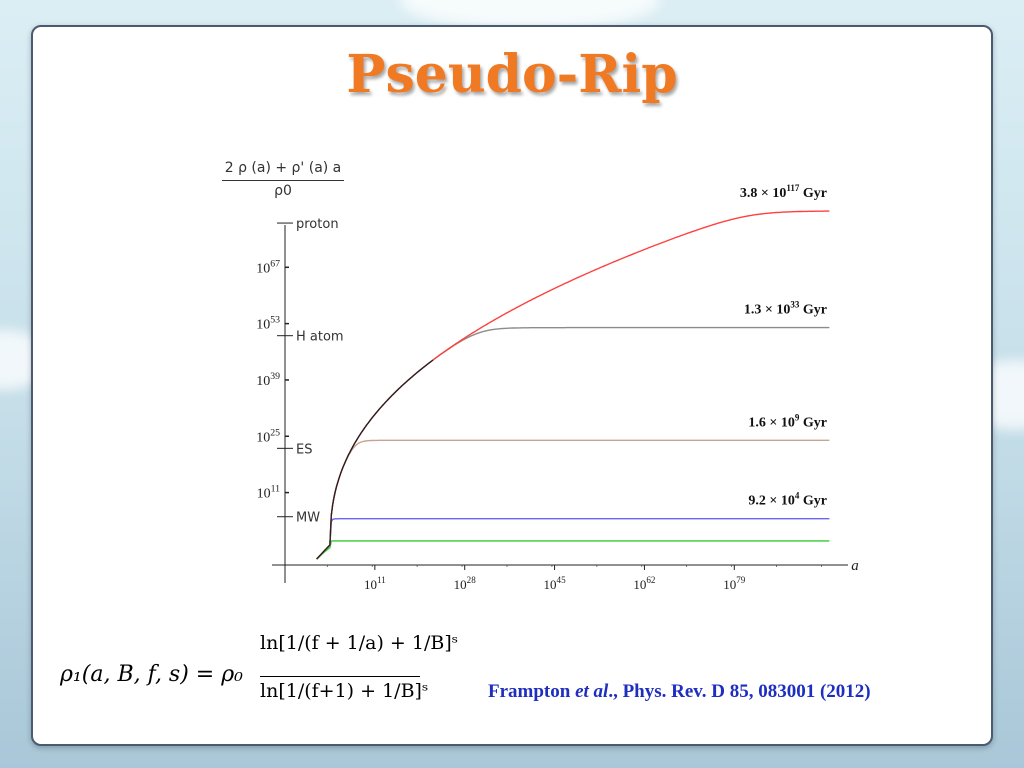 This screenshot has width=1024, height=768. What do you see at coordinates (785, 309) in the screenshot?
I see `series-label: 1.3 × 1033 Gyr` at bounding box center [785, 309].